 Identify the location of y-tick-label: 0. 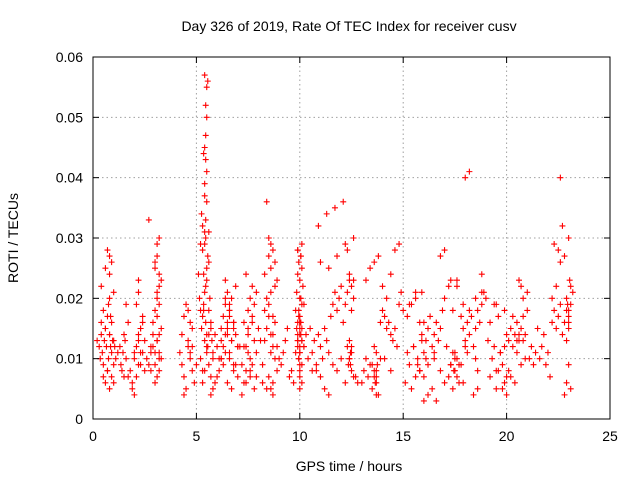
(79, 419).